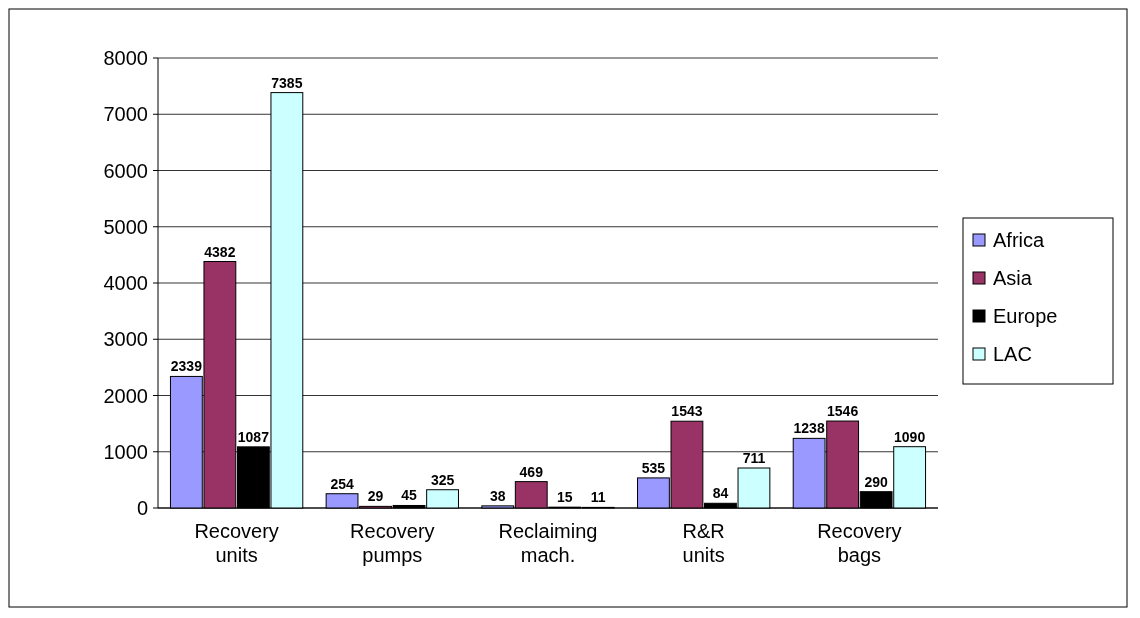 The image size is (1140, 618). What do you see at coordinates (392, 543) in the screenshot?
I see `x-tick-label: Recovery pumps` at bounding box center [392, 543].